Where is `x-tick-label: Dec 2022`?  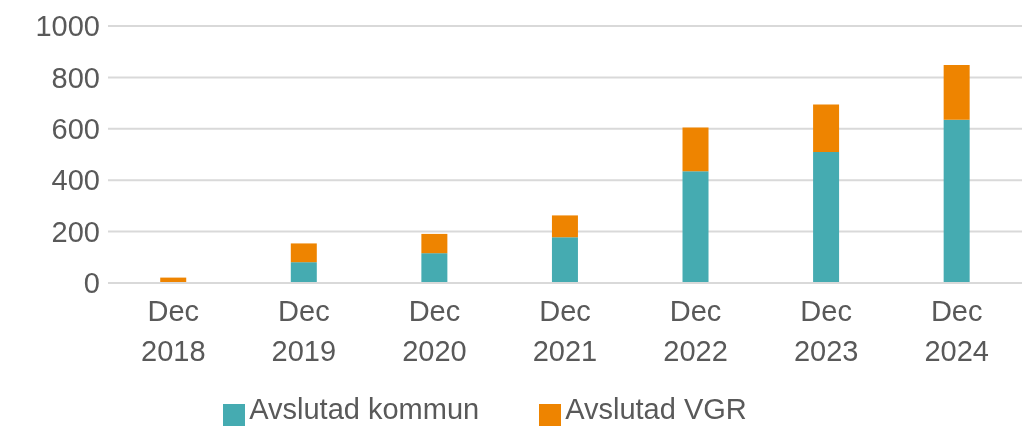
x-tick-label: Dec 2022 is located at coordinates (695, 331).